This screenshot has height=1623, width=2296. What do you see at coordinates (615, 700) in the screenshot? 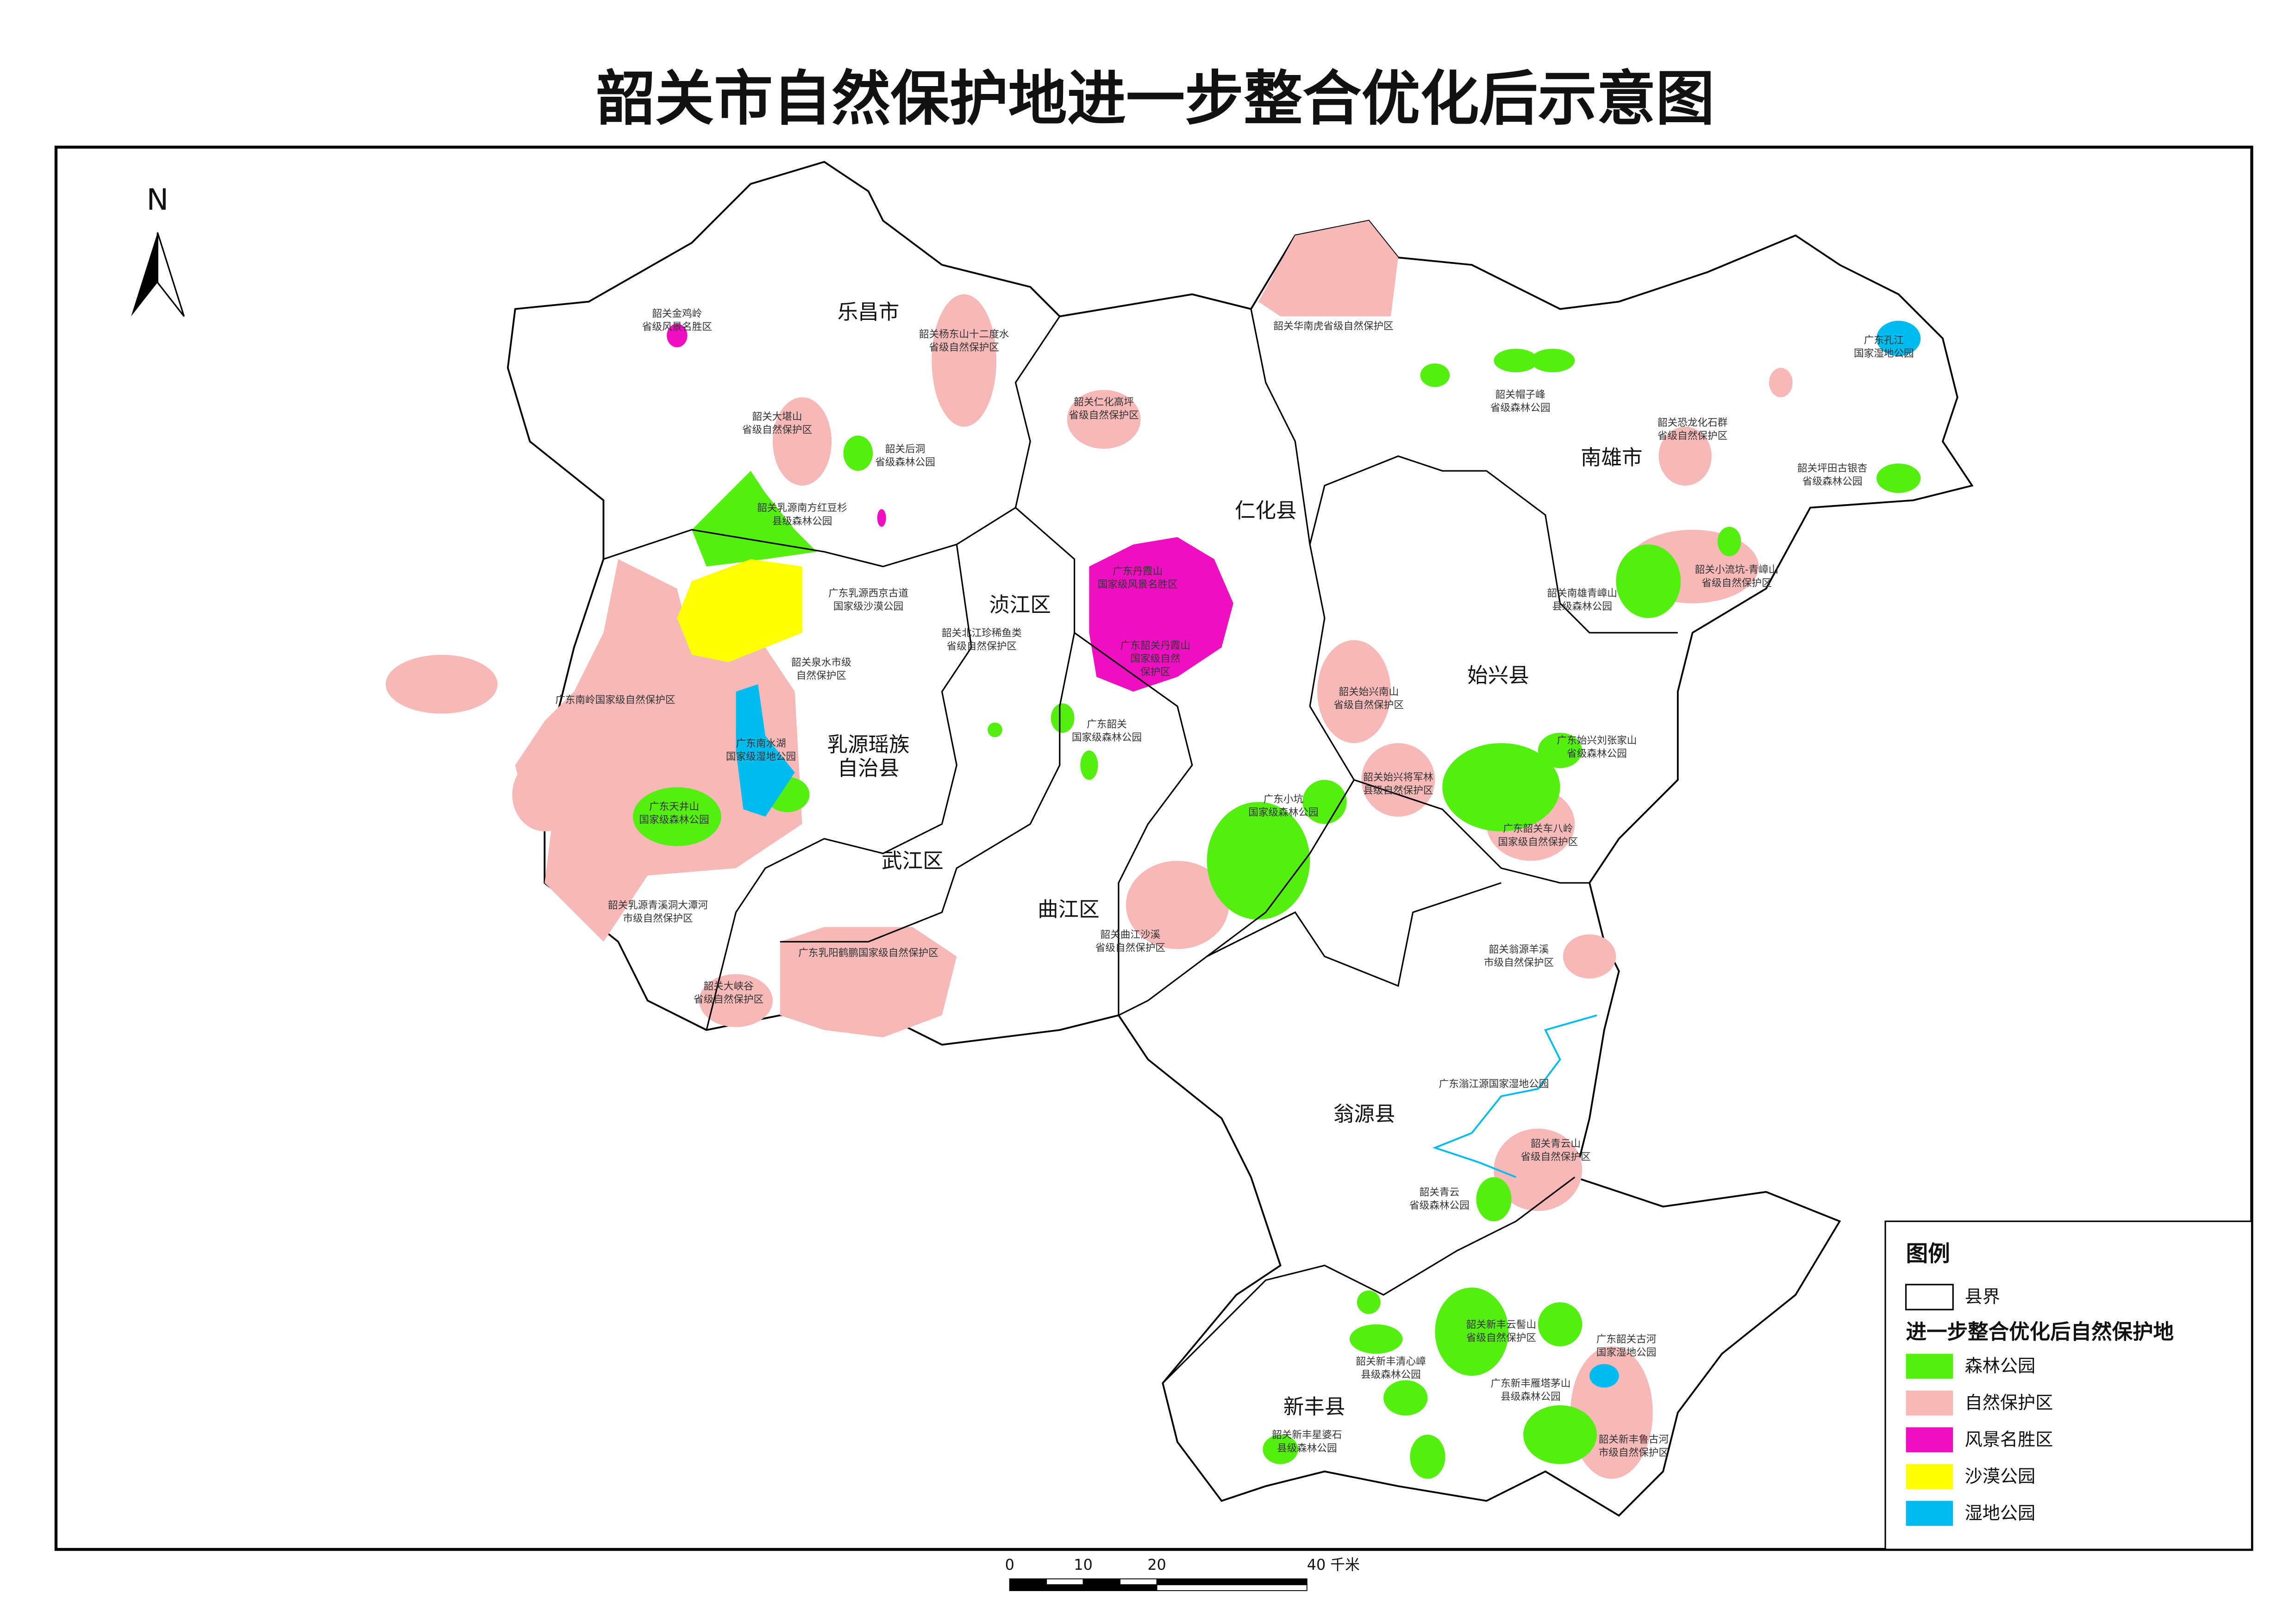
I see `area-label: 广东南岭国家级自然保护区` at bounding box center [615, 700].